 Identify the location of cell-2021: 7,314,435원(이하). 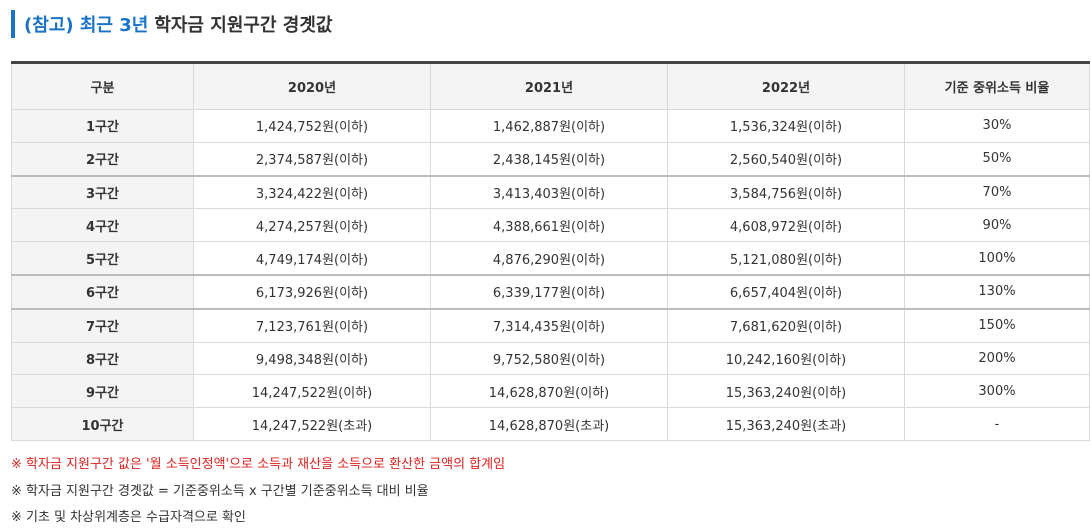
(549, 325).